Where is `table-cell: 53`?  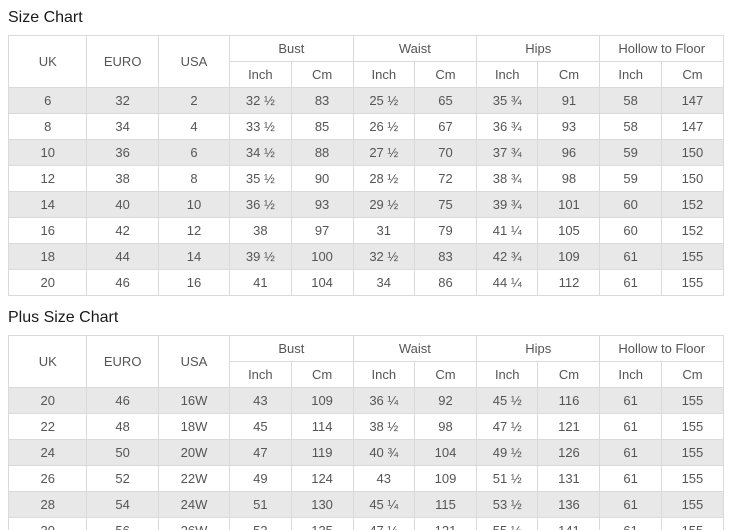
table-cell: 53 is located at coordinates (260, 523).